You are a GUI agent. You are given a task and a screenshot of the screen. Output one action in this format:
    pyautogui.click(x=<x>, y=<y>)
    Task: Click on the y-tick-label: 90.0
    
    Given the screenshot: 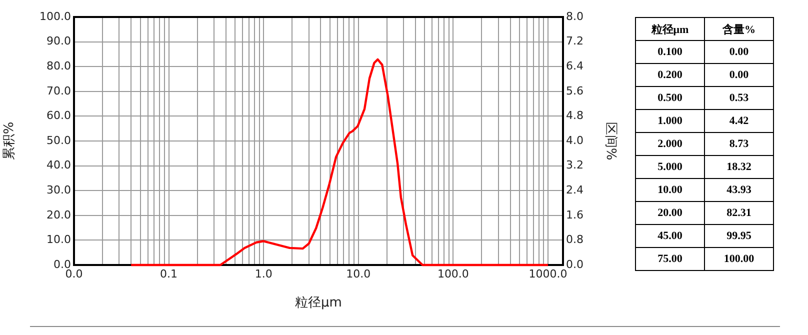 What is the action you would take?
    pyautogui.click(x=58, y=41)
    